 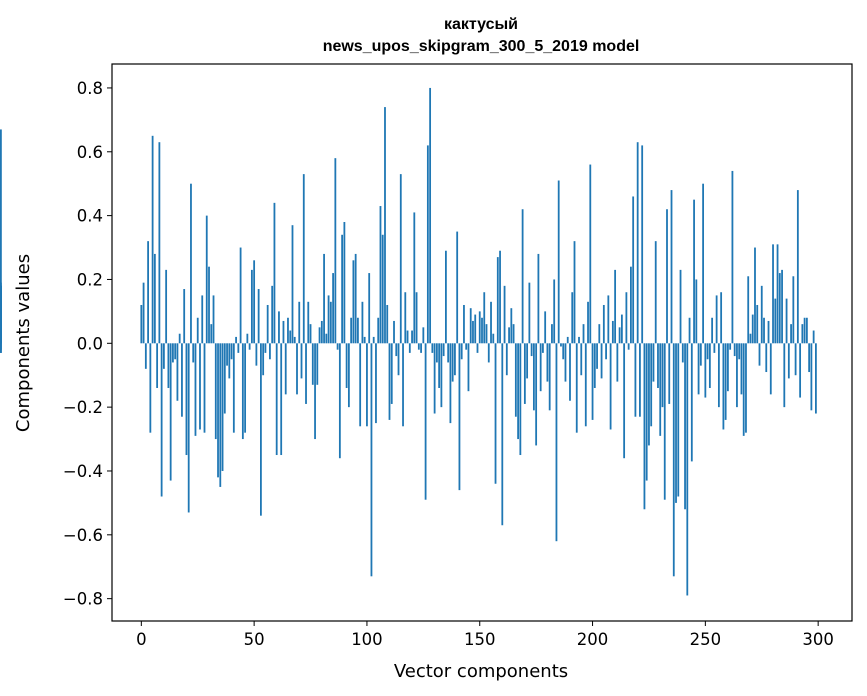 What do you see at coordinates (83, 407) in the screenshot?
I see `y-tick-label: −0.2` at bounding box center [83, 407].